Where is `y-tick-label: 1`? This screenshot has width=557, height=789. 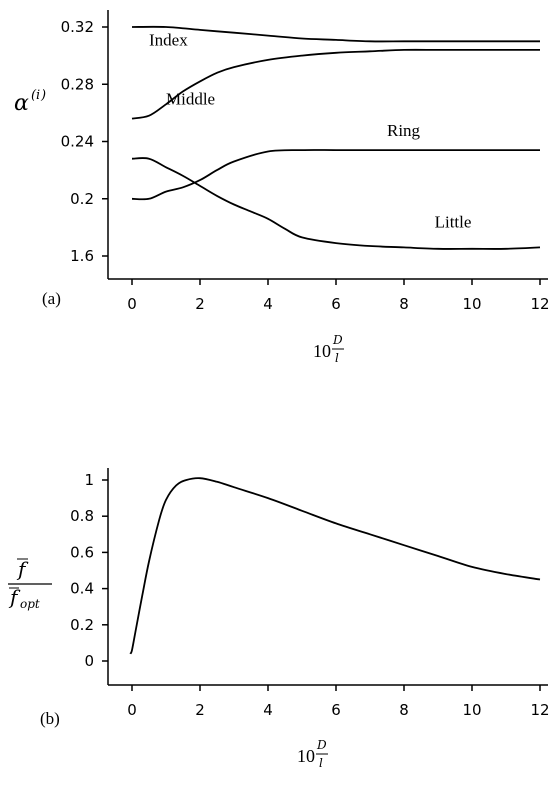
y-tick-label: 1 is located at coordinates (89, 480).